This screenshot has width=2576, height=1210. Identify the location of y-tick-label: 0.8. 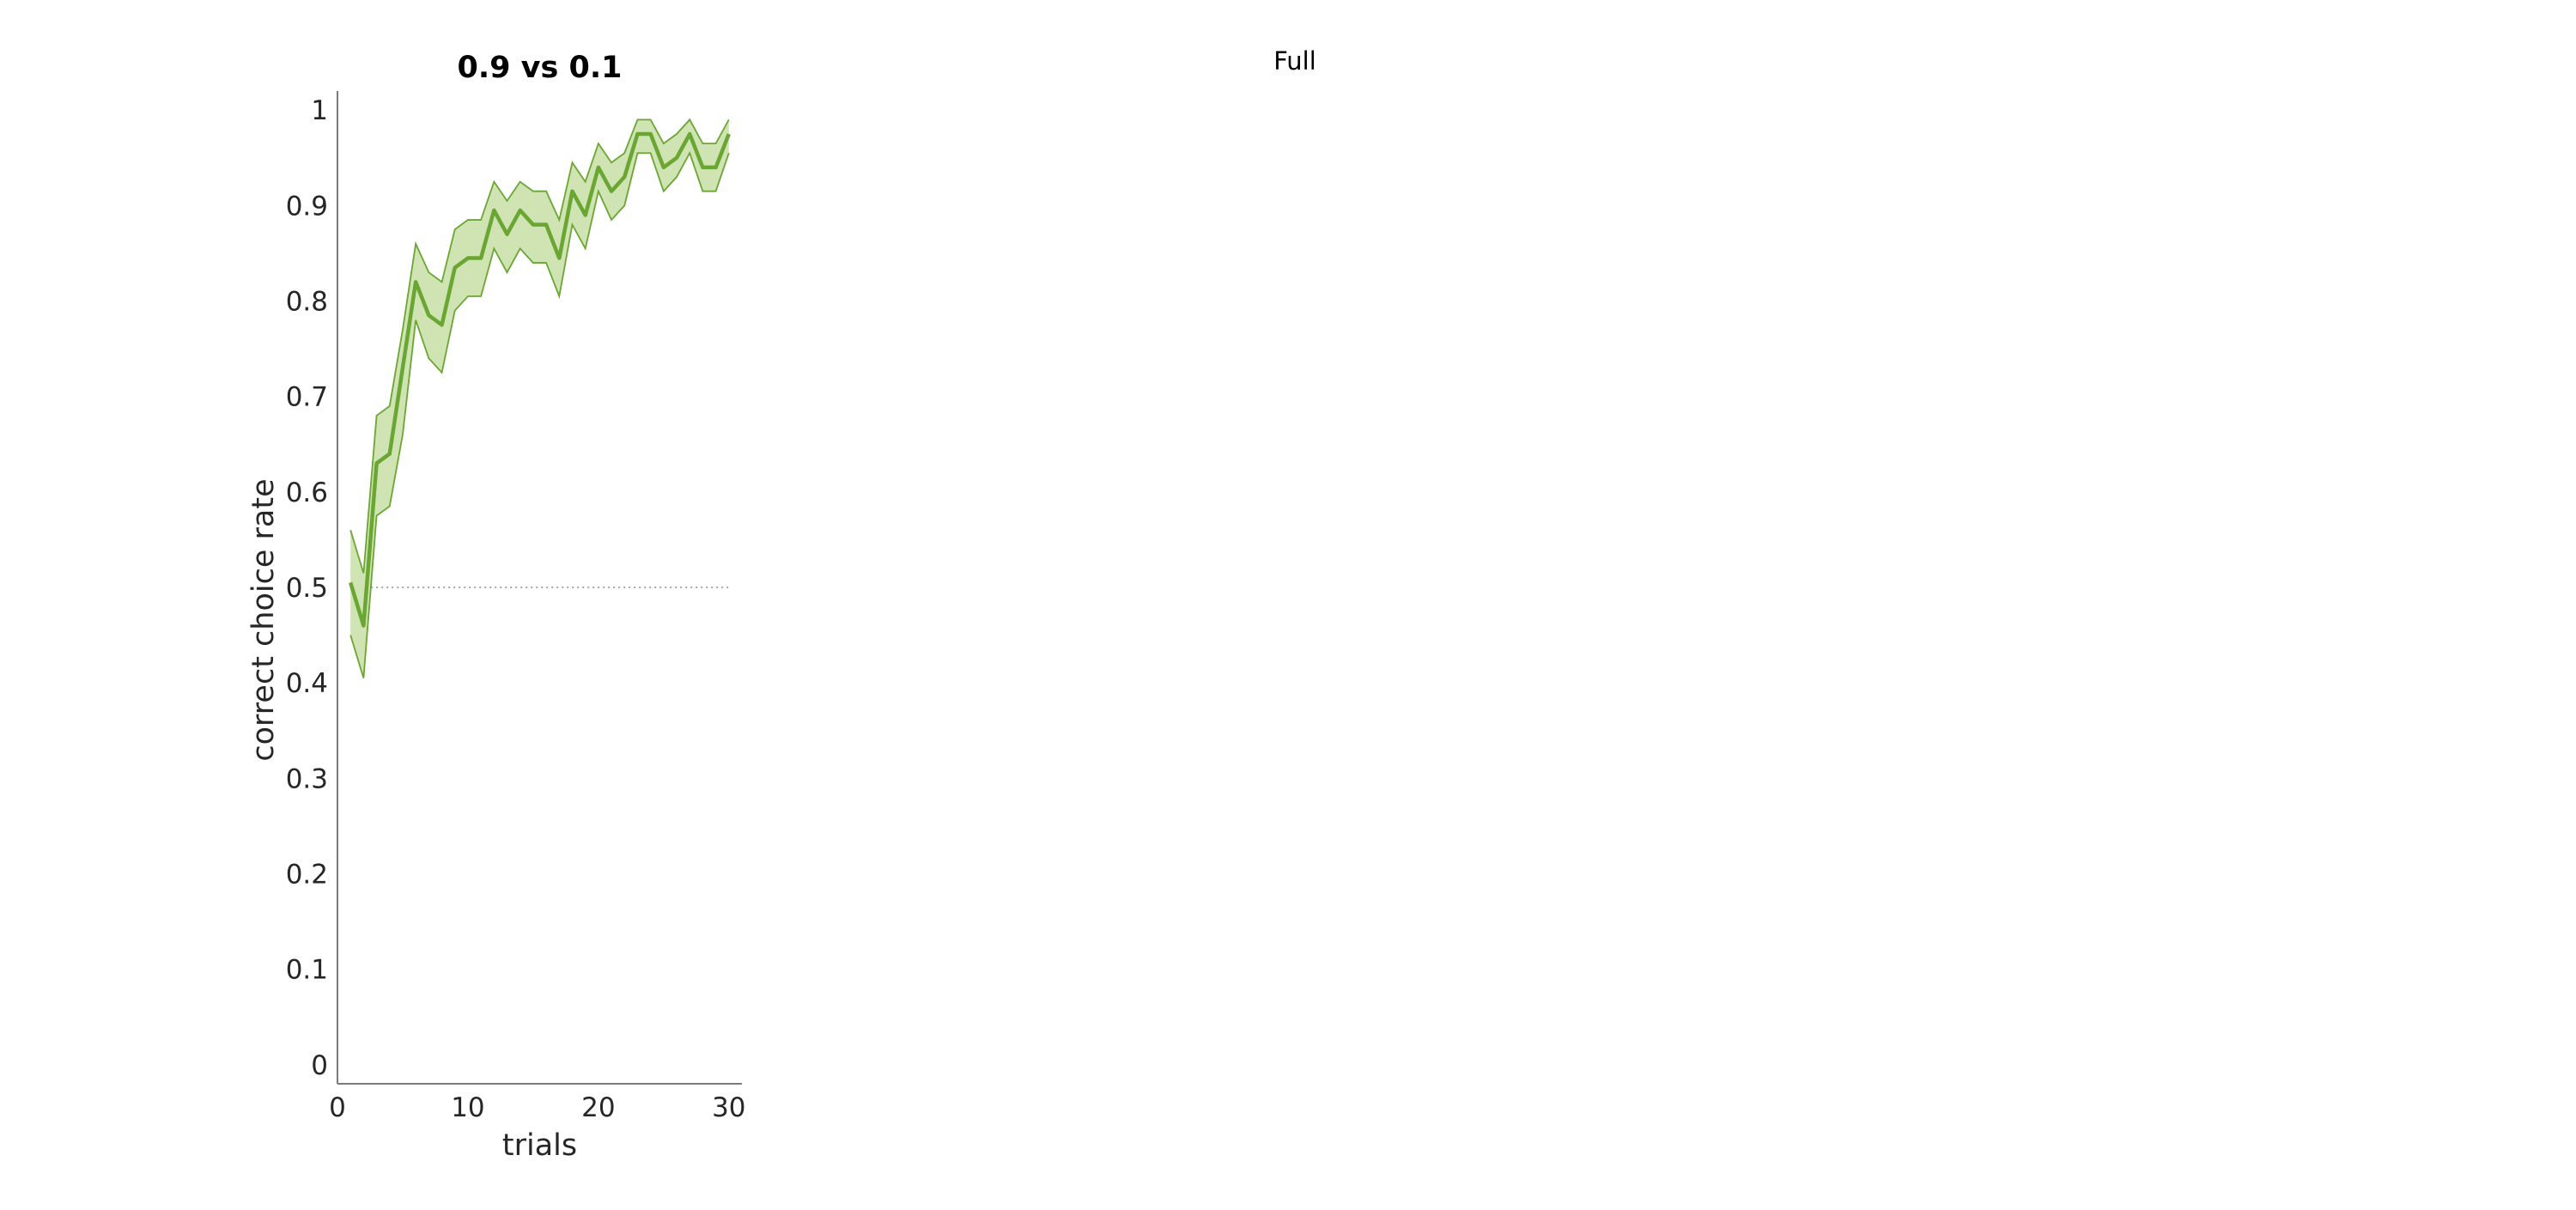
(307, 302).